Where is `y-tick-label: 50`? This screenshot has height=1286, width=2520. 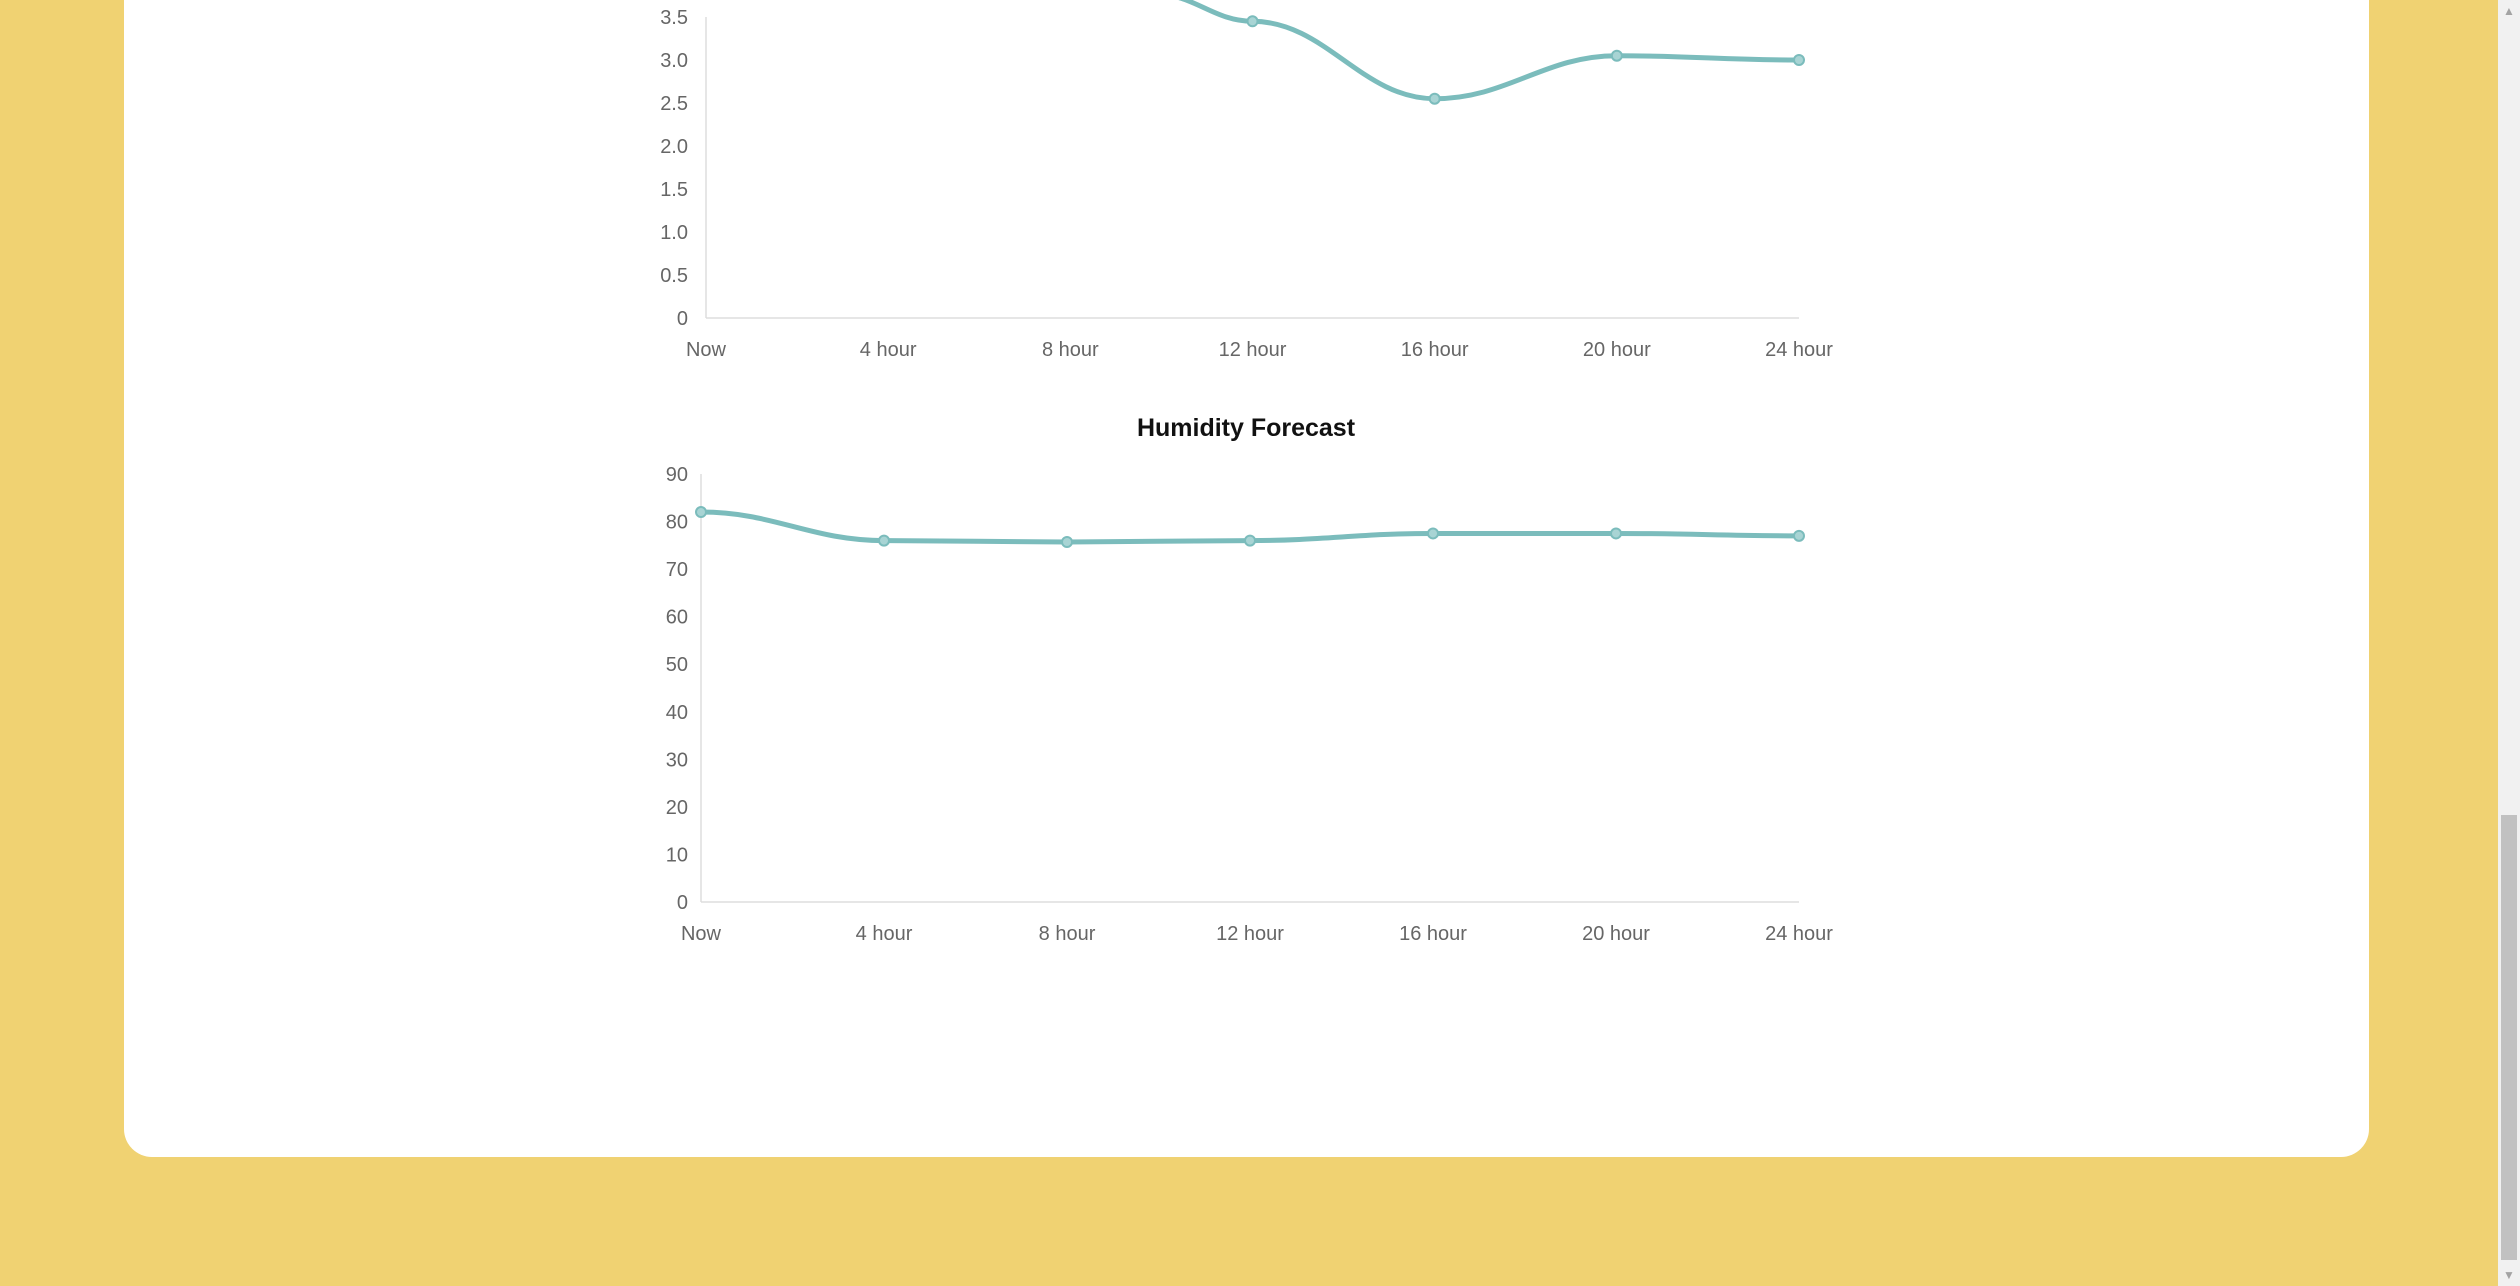
y-tick-label: 50 is located at coordinates (677, 665).